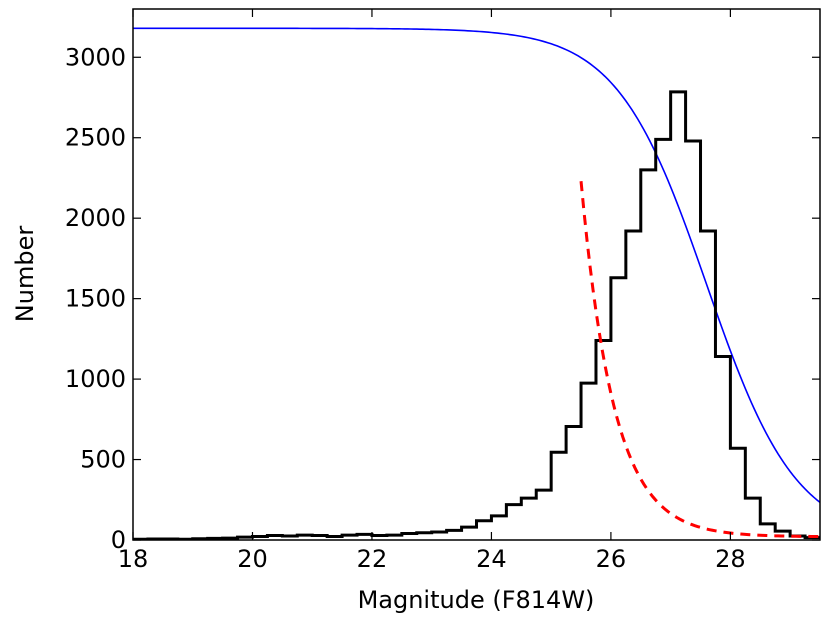 The image size is (830, 625). Describe the element at coordinates (372, 559) in the screenshot. I see `x-tick-label: 22` at that location.